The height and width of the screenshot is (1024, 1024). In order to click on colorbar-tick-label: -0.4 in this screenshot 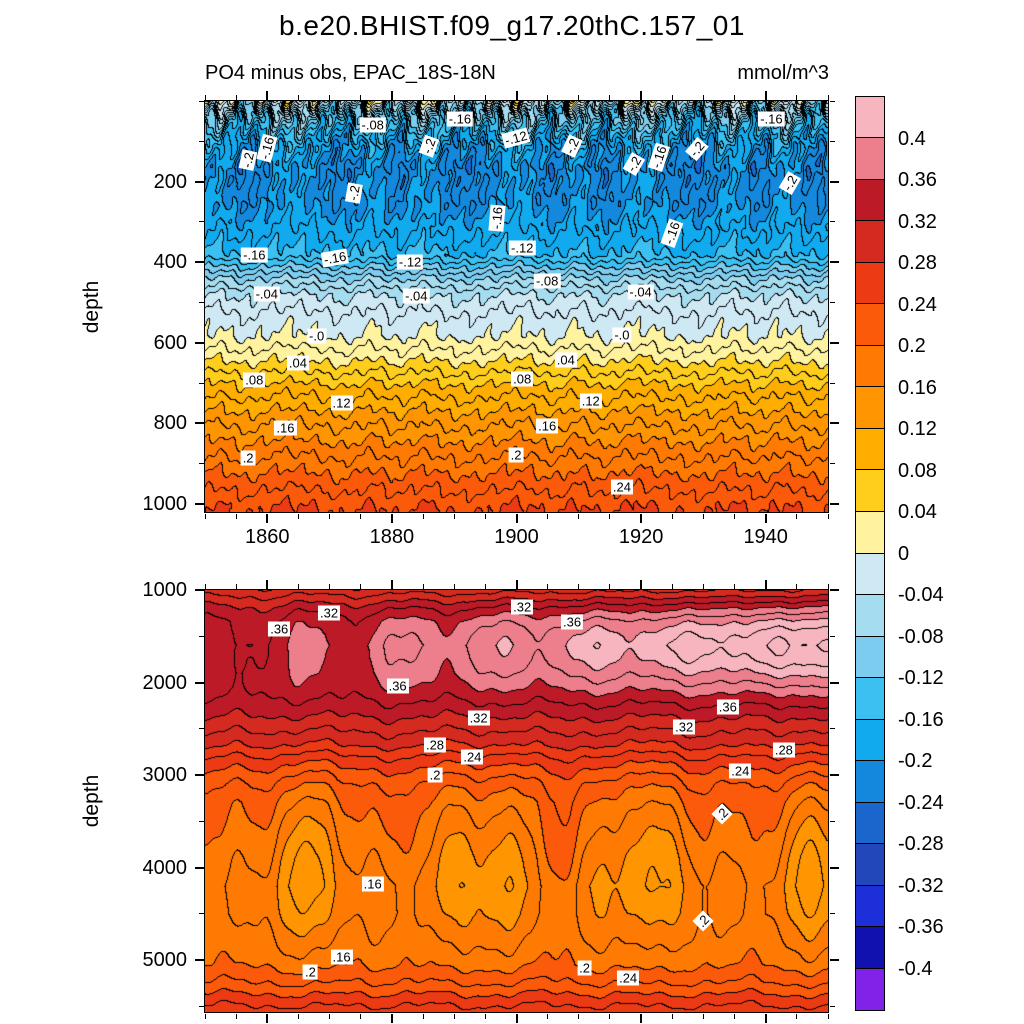, I will do `click(915, 968)`.